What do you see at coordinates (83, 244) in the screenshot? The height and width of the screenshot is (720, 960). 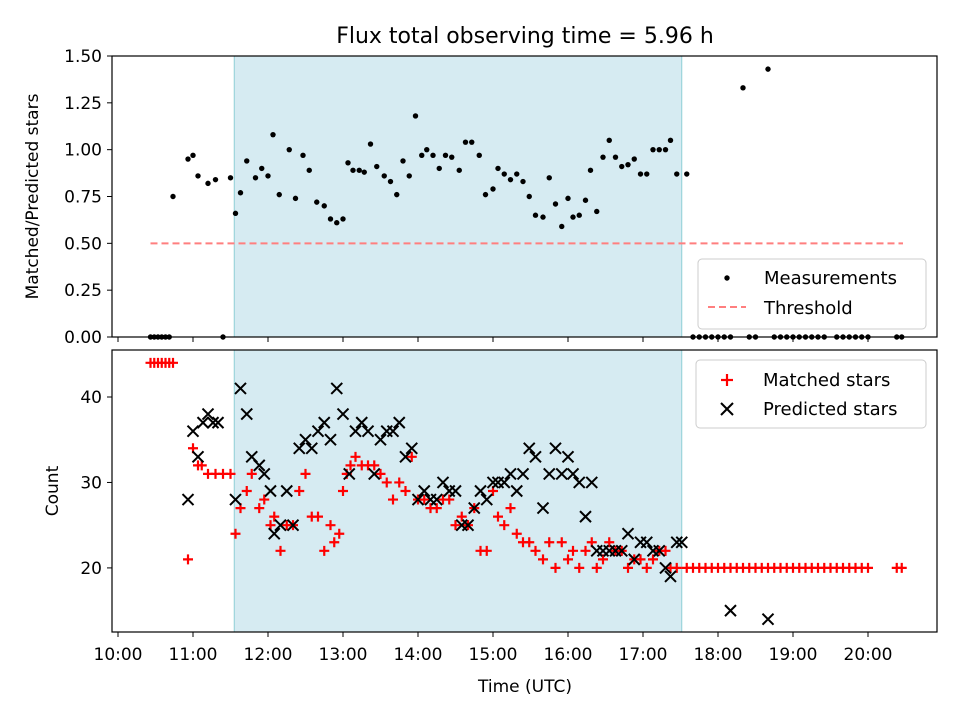 I see `top-ytick-label: 0.50` at bounding box center [83, 244].